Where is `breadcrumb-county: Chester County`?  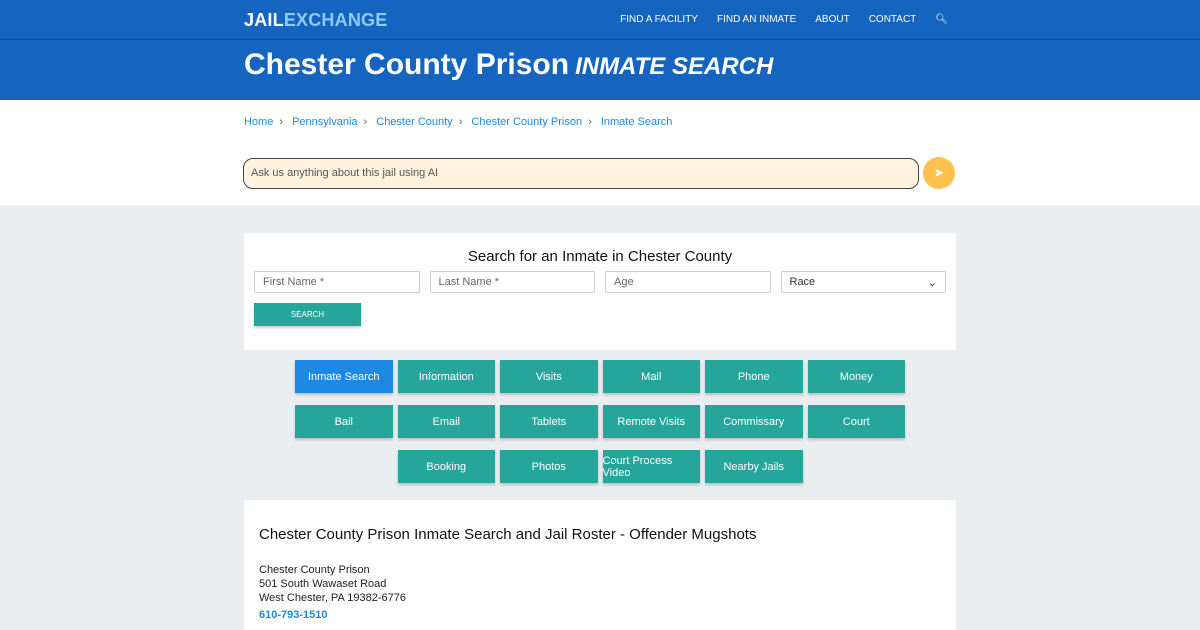
breadcrumb-county: Chester County is located at coordinates (414, 122).